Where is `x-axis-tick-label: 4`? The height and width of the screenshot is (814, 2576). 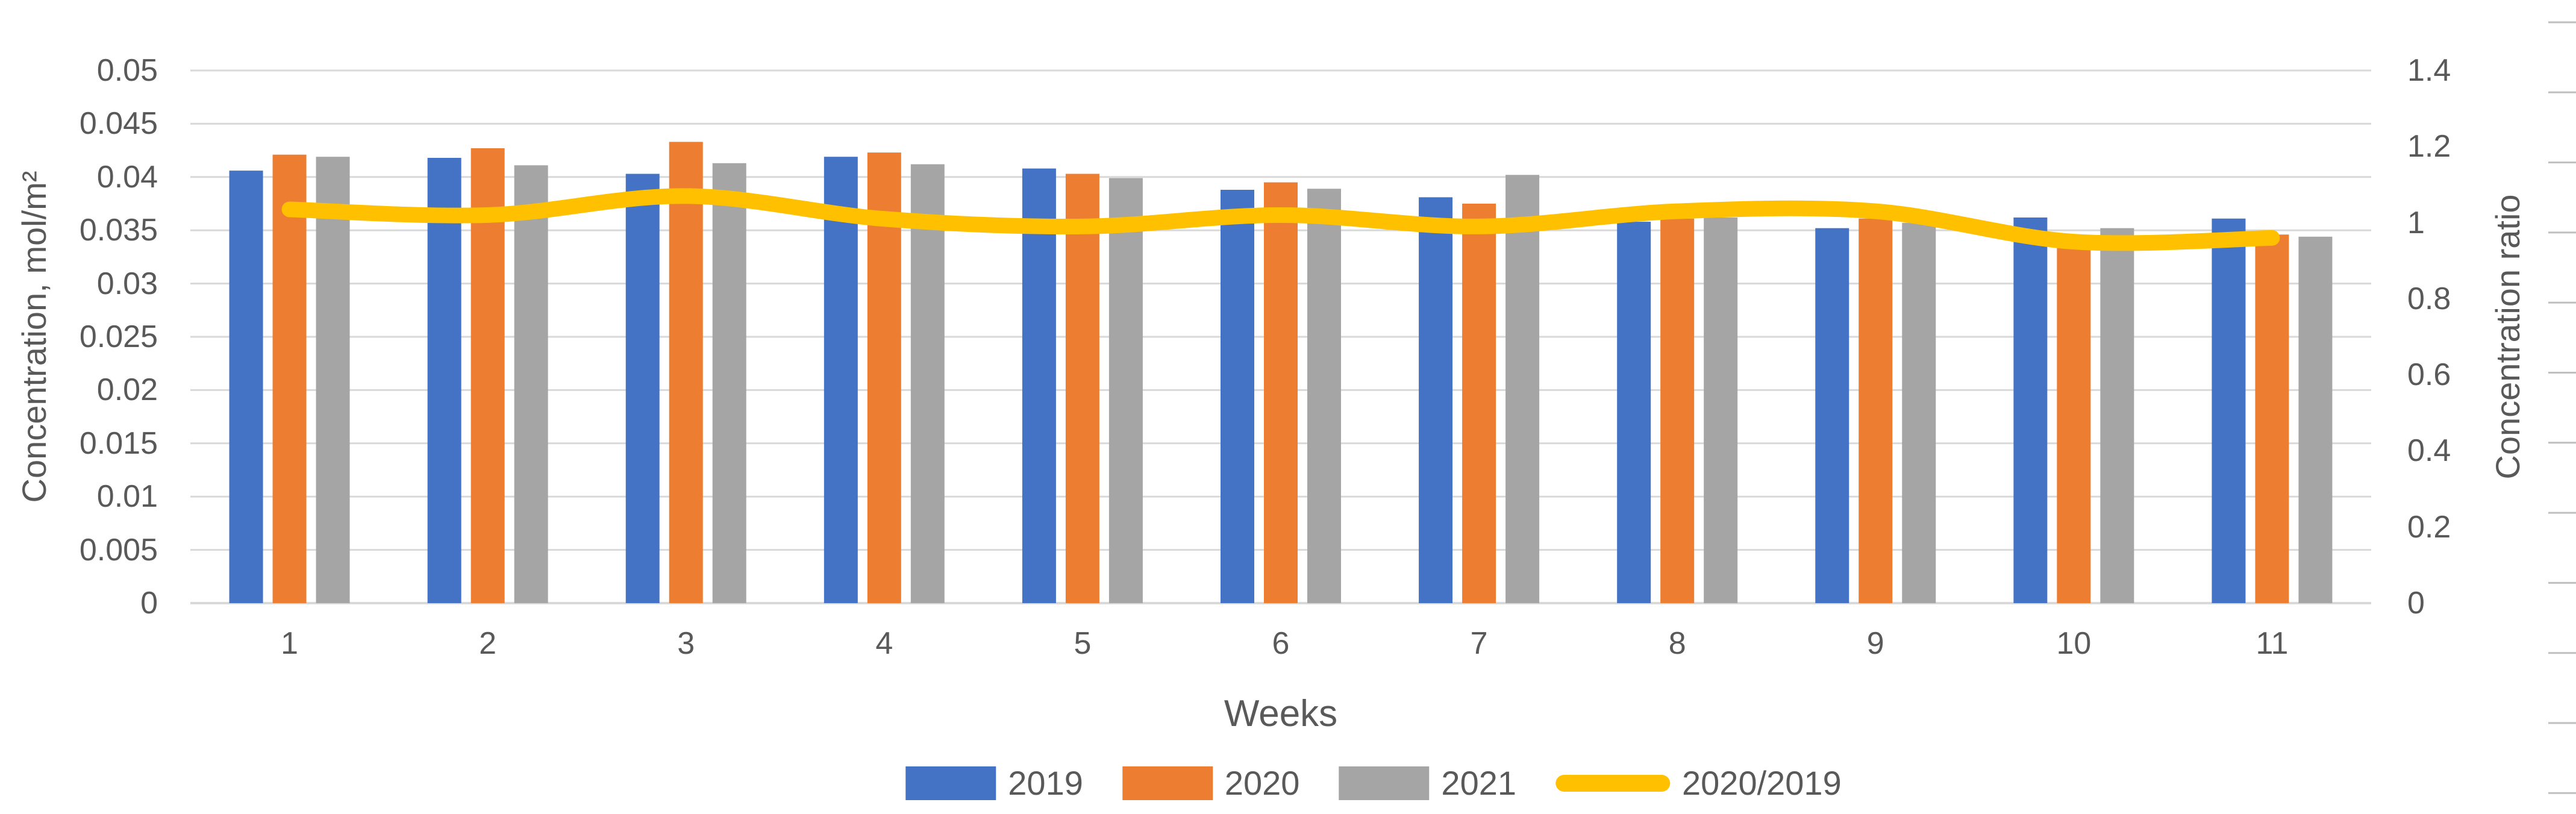 x-axis-tick-label: 4 is located at coordinates (884, 643).